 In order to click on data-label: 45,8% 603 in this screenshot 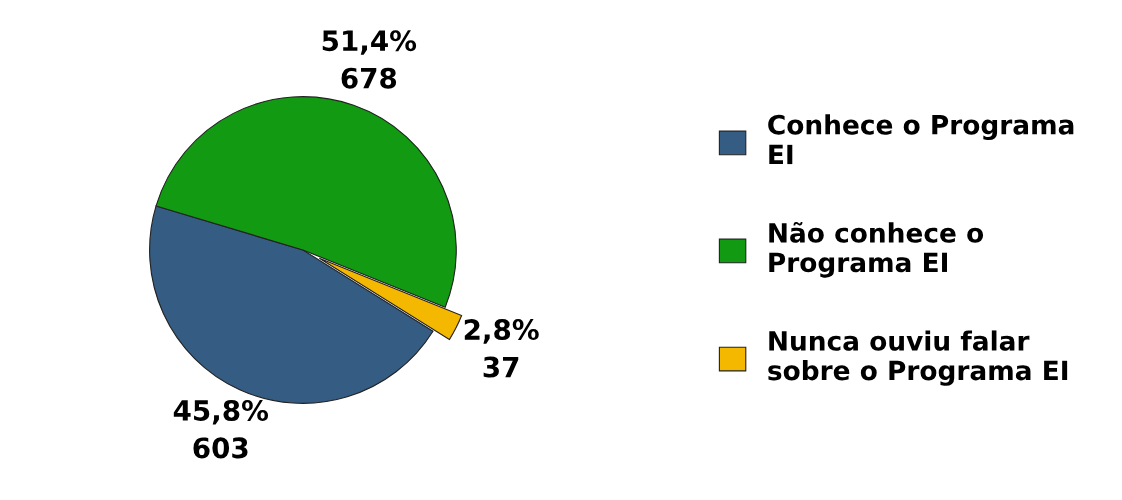, I will do `click(221, 429)`.